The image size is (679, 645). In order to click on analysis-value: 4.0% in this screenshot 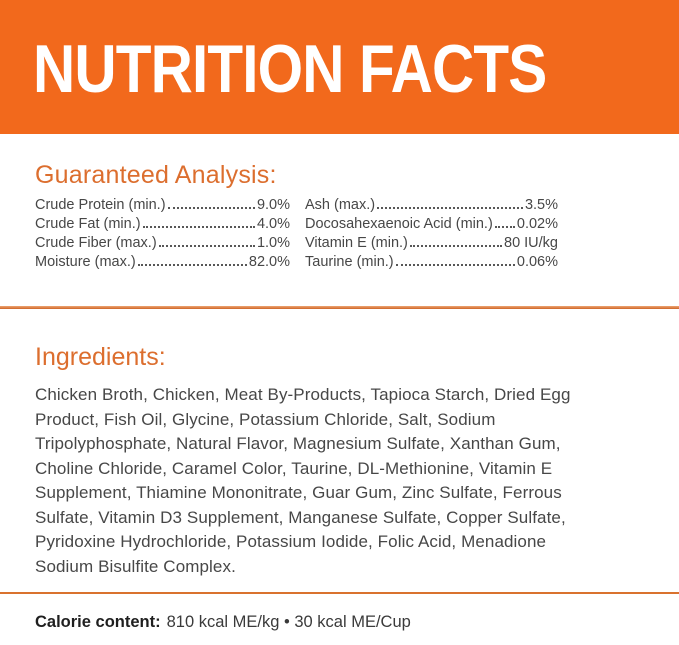, I will do `click(273, 224)`.